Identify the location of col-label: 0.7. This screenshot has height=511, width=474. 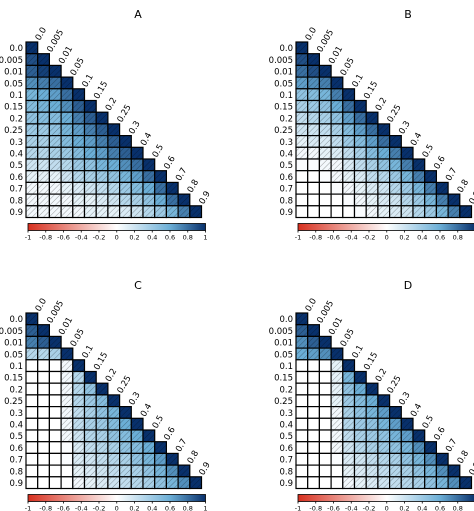
(181, 174).